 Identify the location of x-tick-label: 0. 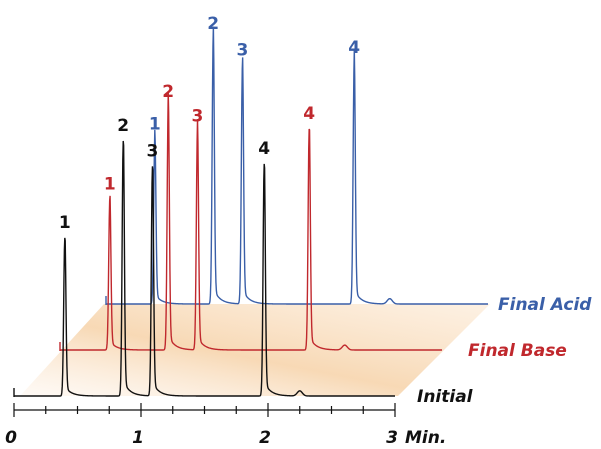
(11, 438).